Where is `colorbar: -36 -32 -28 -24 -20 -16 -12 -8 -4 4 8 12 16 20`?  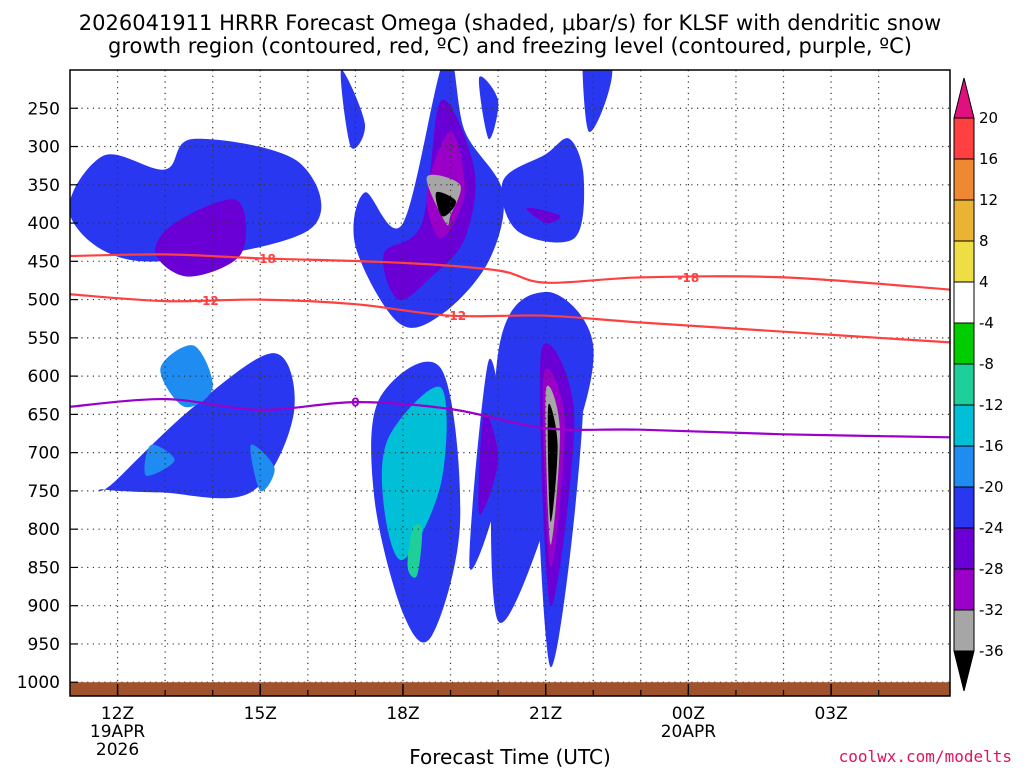
colorbar: -36 -32 -28 -24 -20 -16 -12 -8 -4 4 8 12 16 20 is located at coordinates (978, 384).